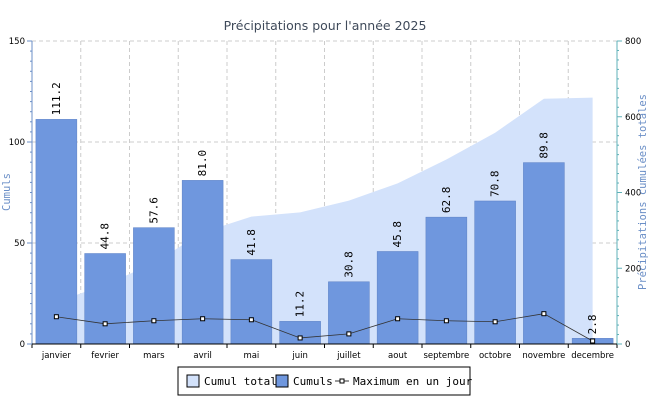  Describe the element at coordinates (643, 192) in the screenshot. I see `y-right-axis-title: Précipitations cumulées totales` at that location.